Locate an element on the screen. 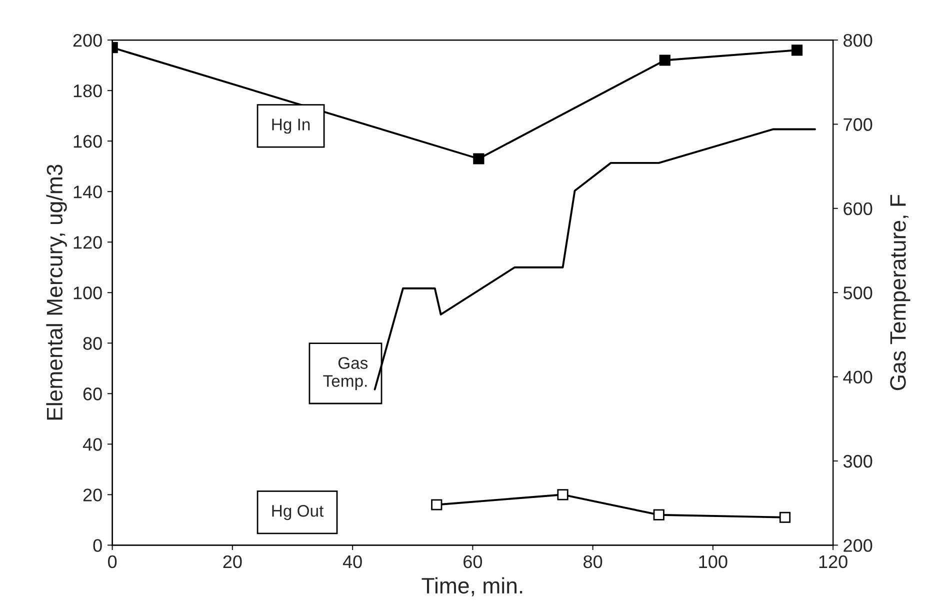 Image resolution: width=936 pixels, height=616 pixels. y2-tick-label: 600 is located at coordinates (858, 209).